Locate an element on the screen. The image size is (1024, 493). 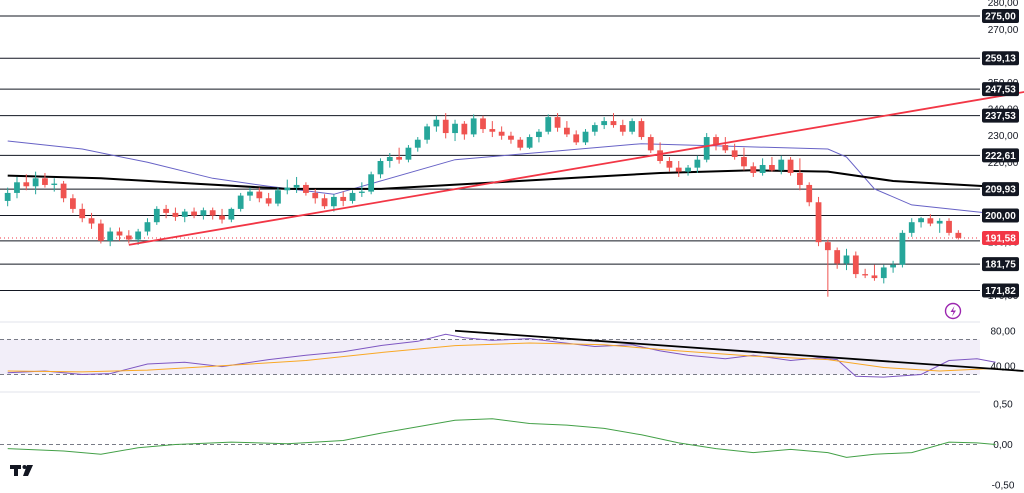
last-price-label: 191,58 is located at coordinates (1000, 238).